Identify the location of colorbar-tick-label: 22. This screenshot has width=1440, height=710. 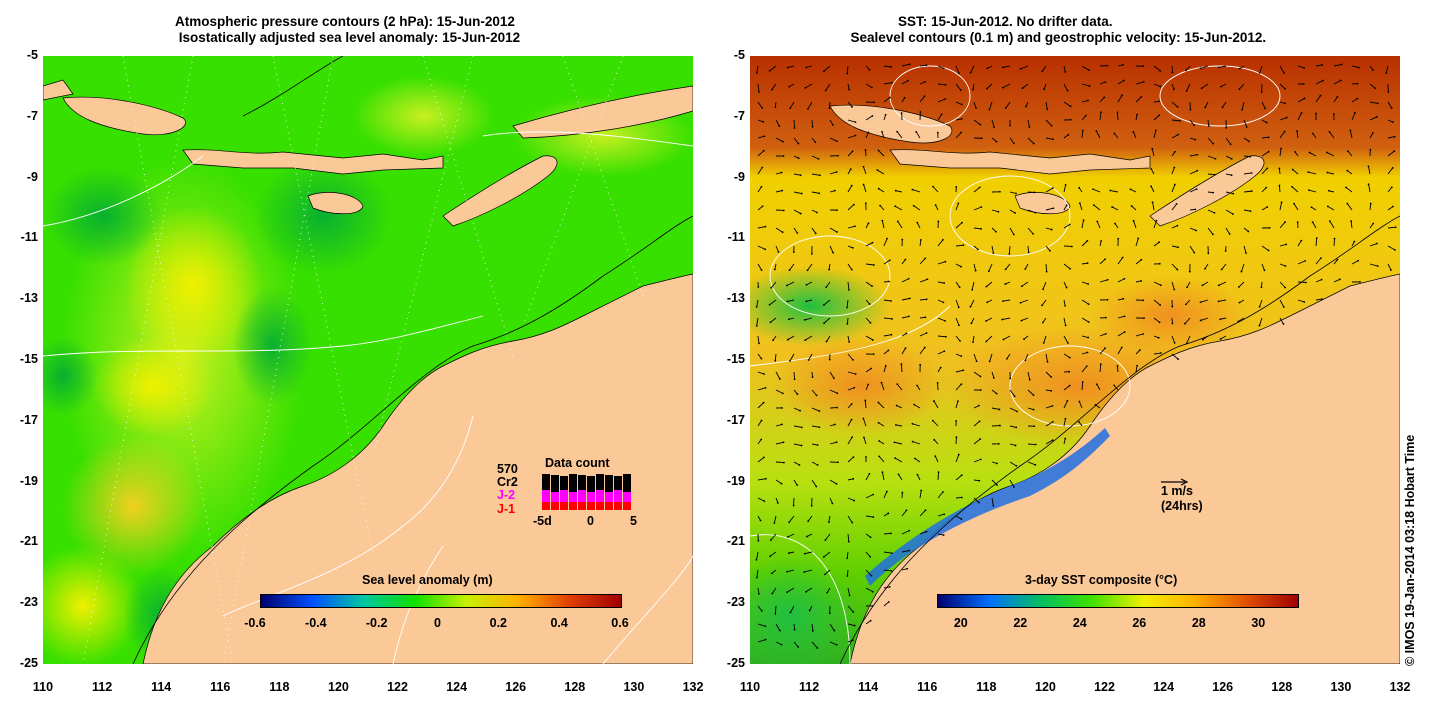
(1020, 623).